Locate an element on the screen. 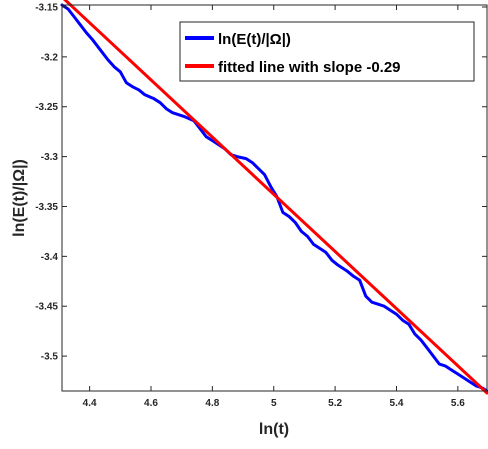 The height and width of the screenshot is (449, 488). y-tick-label: -3.2 is located at coordinates (50, 57).